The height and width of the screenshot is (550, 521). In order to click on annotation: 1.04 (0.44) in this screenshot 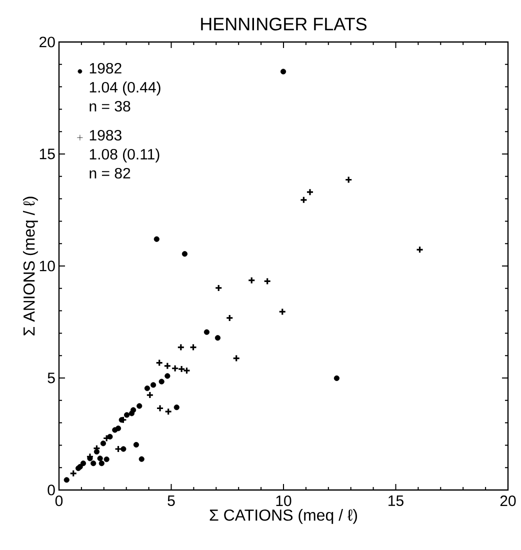, I will do `click(125, 89)`.